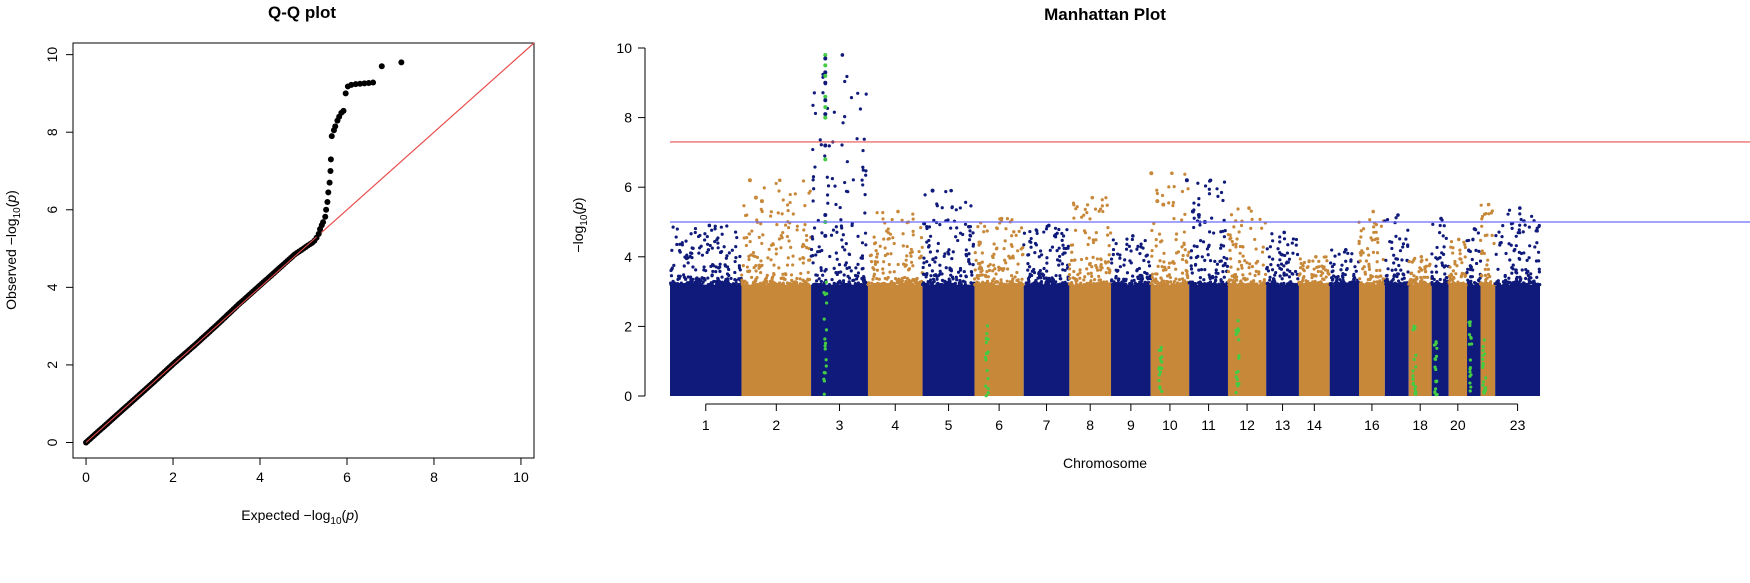 The image size is (1750, 583). I want to click on qq-point, so click(355, 84).